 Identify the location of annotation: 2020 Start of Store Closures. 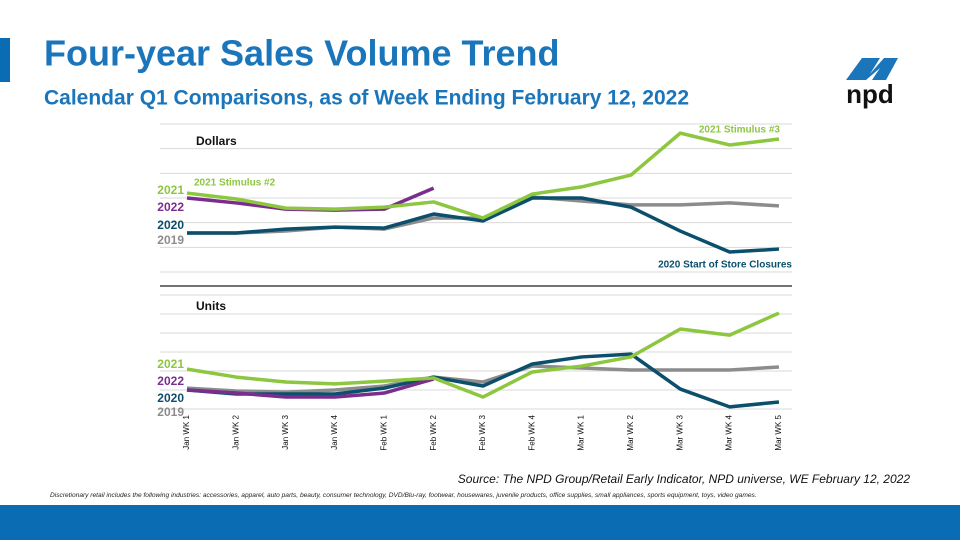
(725, 265).